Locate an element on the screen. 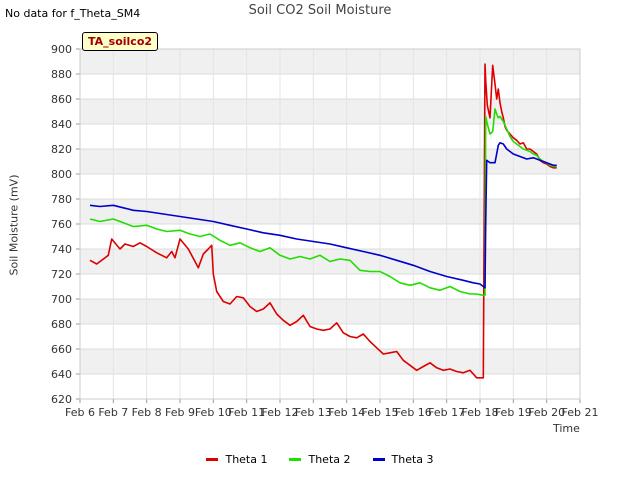 The height and width of the screenshot is (480, 640). x-tick-label: Feb 16 is located at coordinates (413, 412).